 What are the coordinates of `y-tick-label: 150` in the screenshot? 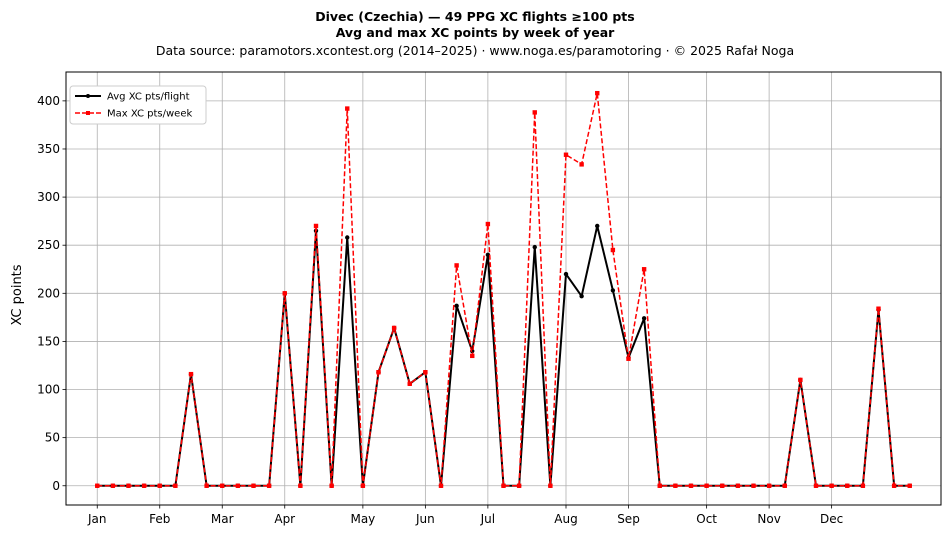 It's located at (48, 341).